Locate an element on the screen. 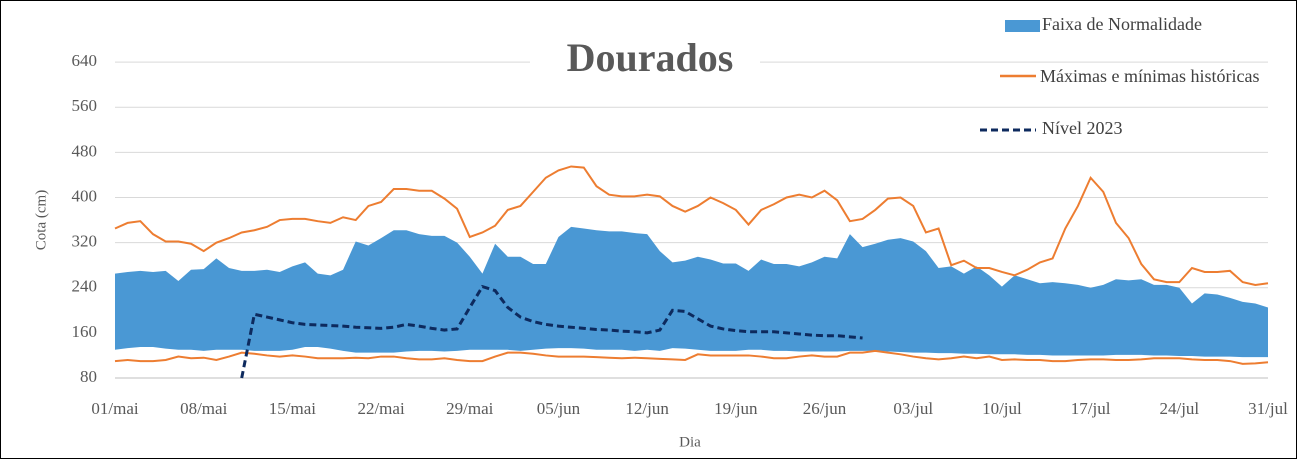  legend-label-box: Máximas e mínimas históricas is located at coordinates (1150, 76).